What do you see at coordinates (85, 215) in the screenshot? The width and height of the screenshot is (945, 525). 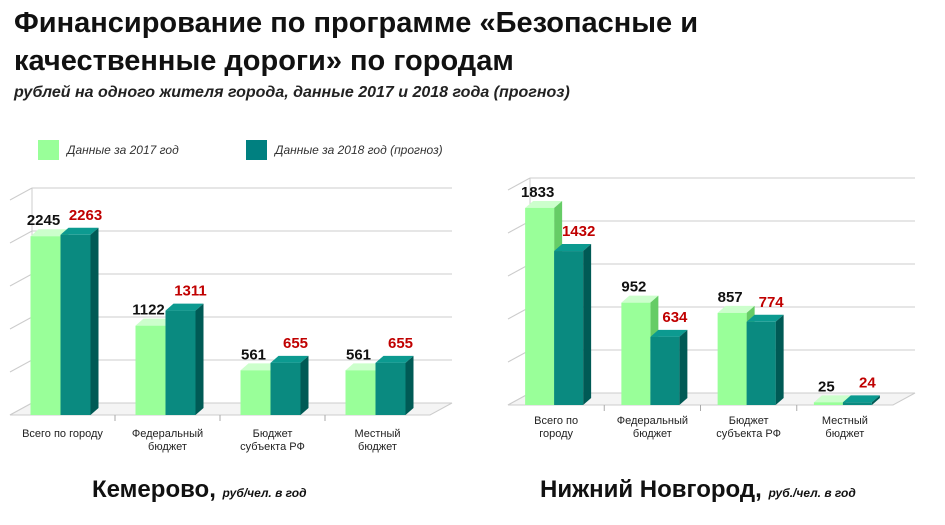 I see `kemerovo-value-label-2018: 2263` at bounding box center [85, 215].